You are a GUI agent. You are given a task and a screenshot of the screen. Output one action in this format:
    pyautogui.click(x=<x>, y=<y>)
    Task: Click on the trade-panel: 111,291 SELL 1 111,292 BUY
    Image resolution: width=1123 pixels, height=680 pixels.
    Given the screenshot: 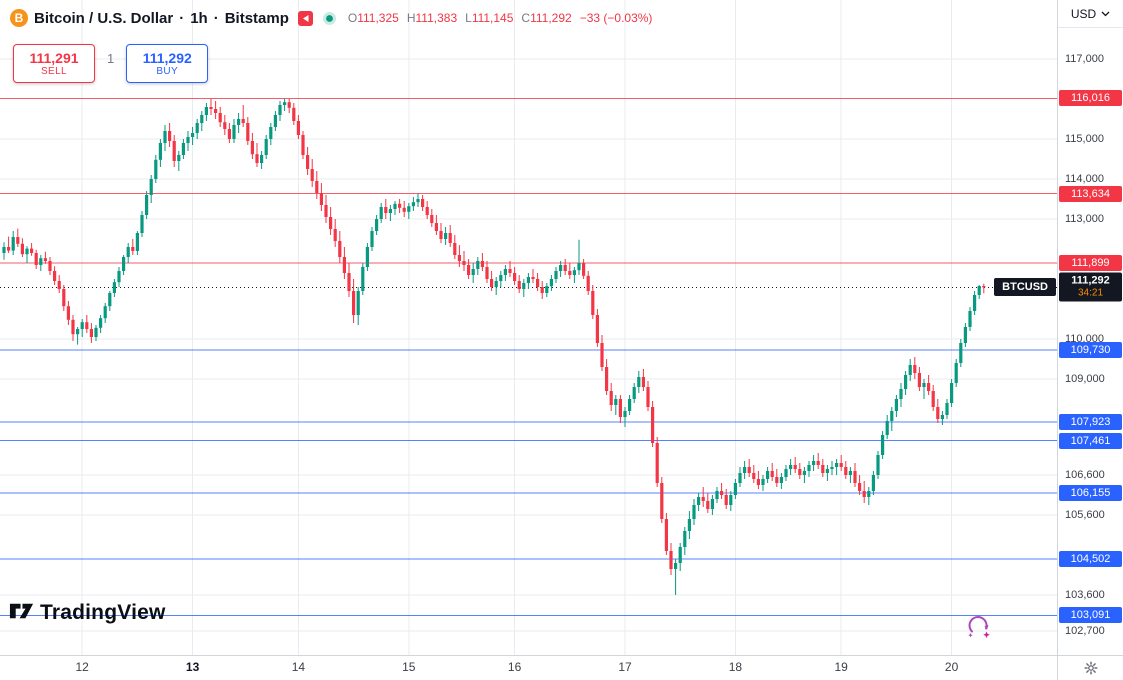 What is the action you would take?
    pyautogui.click(x=111, y=63)
    